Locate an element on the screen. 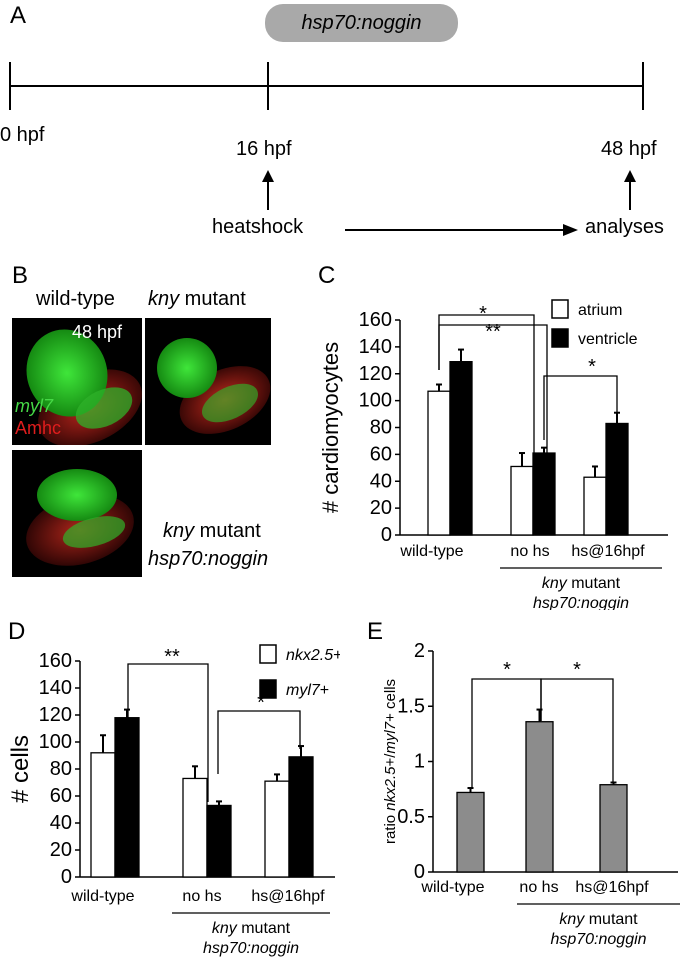  panel-e-label: E is located at coordinates (375, 631).